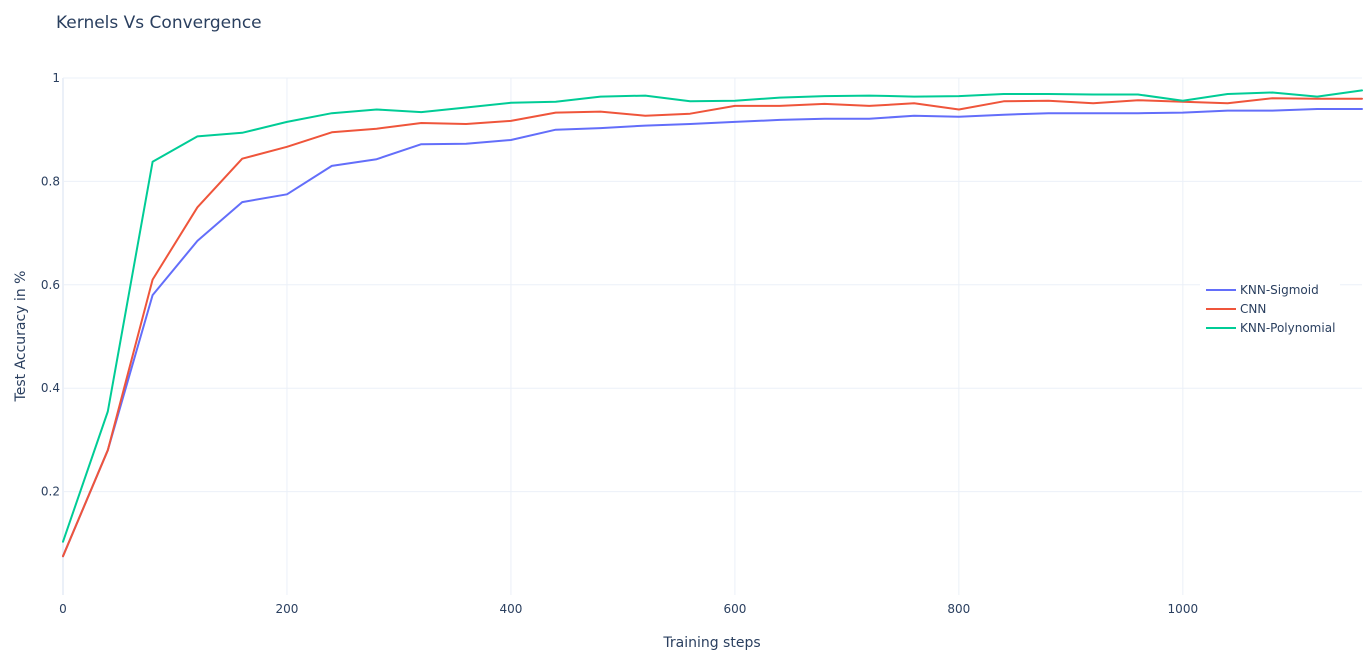  What do you see at coordinates (1287, 328) in the screenshot?
I see `legend-item-label: KNN-Polynomial` at bounding box center [1287, 328].